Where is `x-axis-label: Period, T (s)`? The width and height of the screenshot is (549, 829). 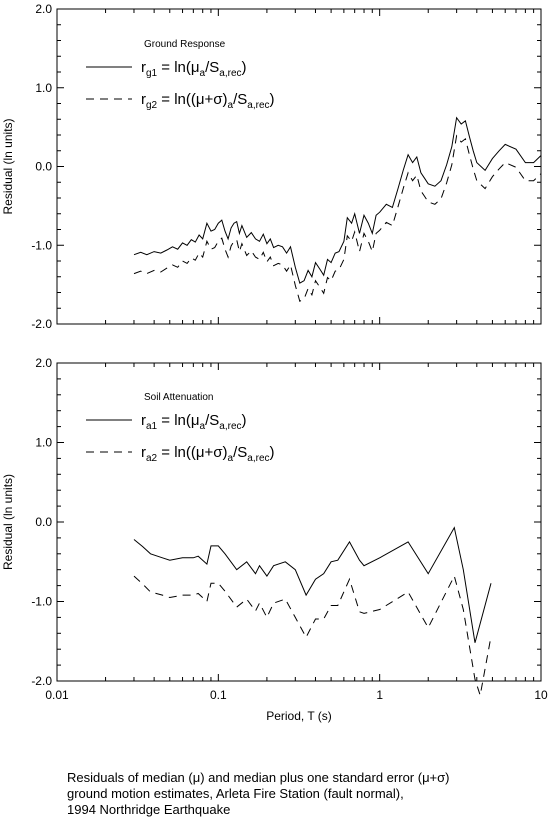
x-axis-label: Period, T (s) is located at coordinates (299, 716).